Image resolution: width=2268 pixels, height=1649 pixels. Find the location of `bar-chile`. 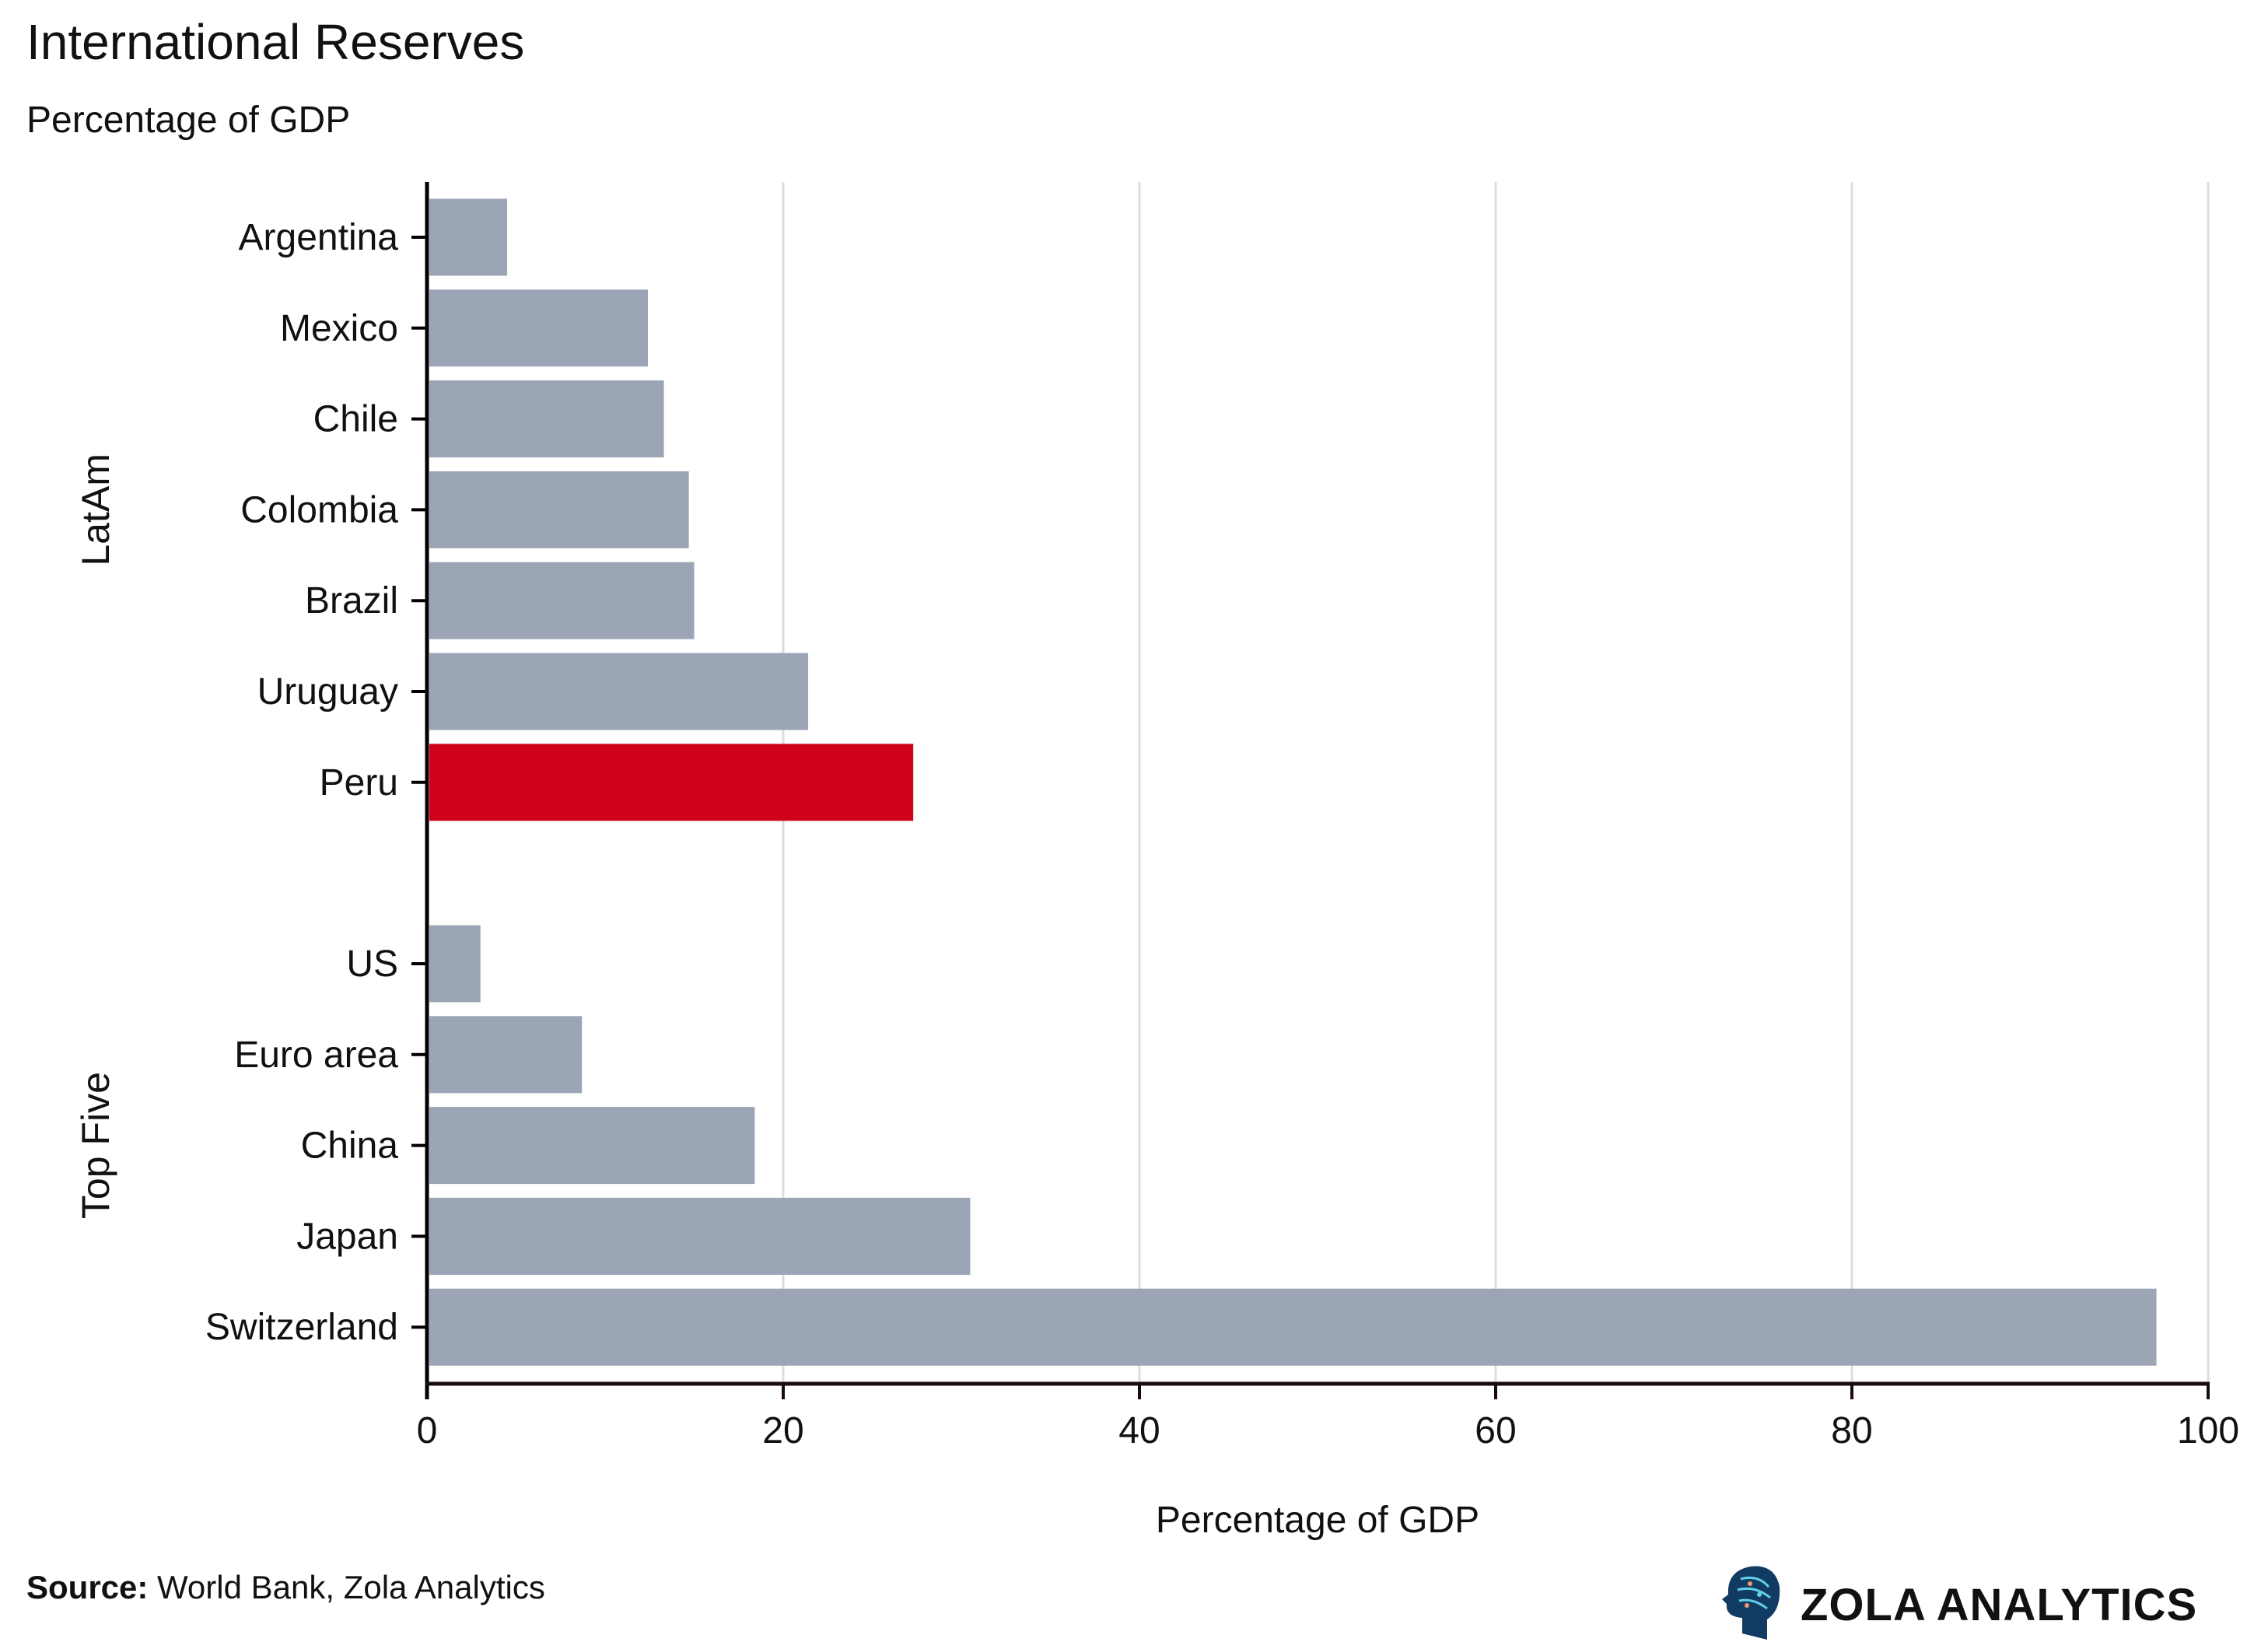

bar-chile is located at coordinates (547, 419).